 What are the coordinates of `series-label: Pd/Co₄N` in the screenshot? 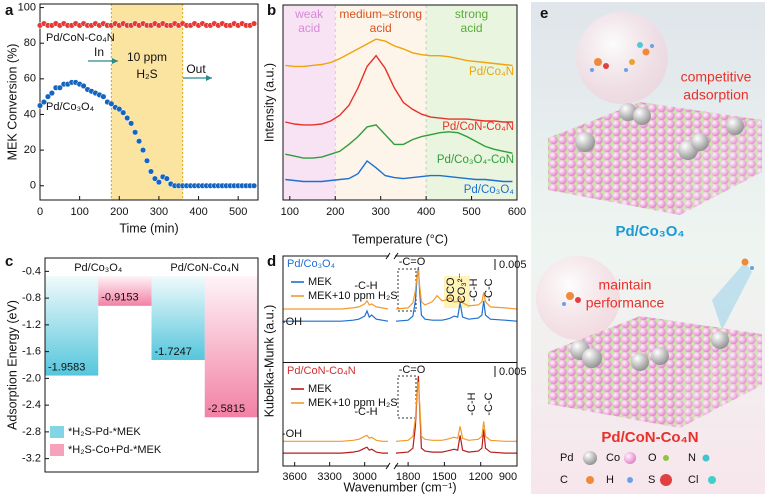 It's located at (491, 72).